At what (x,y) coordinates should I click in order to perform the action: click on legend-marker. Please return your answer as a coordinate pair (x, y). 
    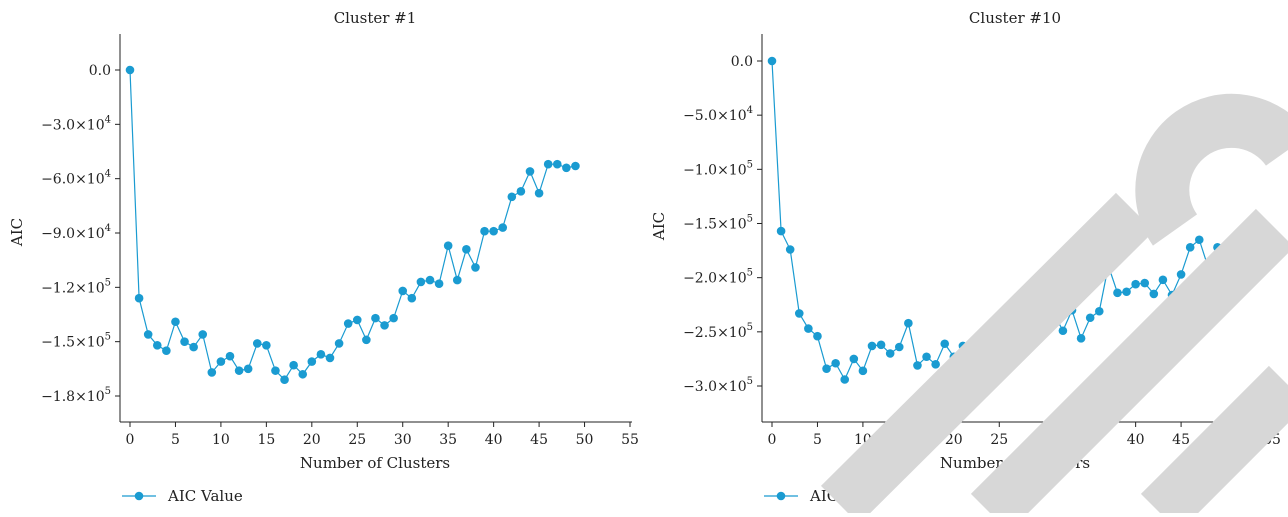
    Looking at the image, I should click on (139, 496).